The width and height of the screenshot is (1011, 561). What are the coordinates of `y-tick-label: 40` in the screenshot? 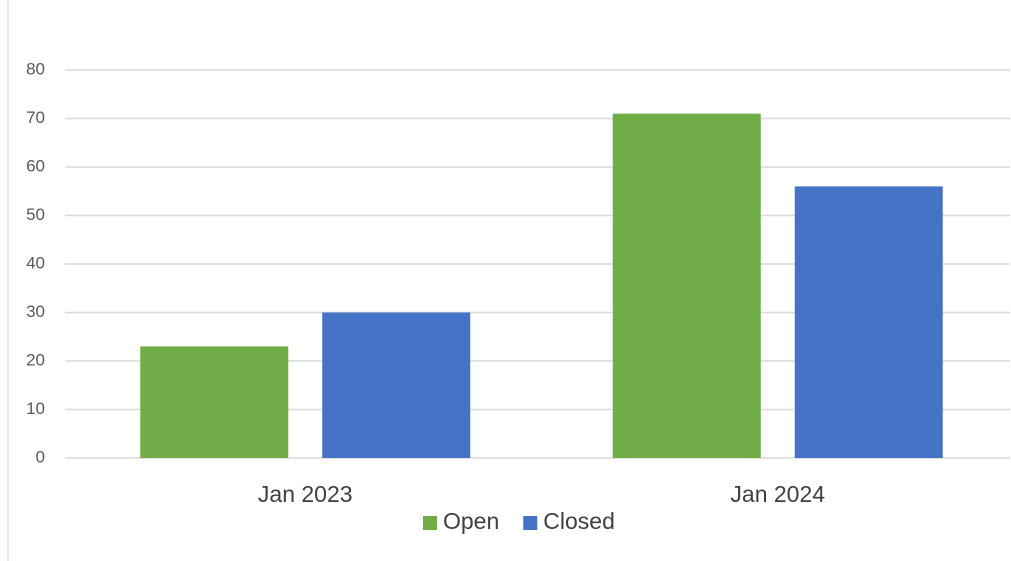 It's located at (35, 262).